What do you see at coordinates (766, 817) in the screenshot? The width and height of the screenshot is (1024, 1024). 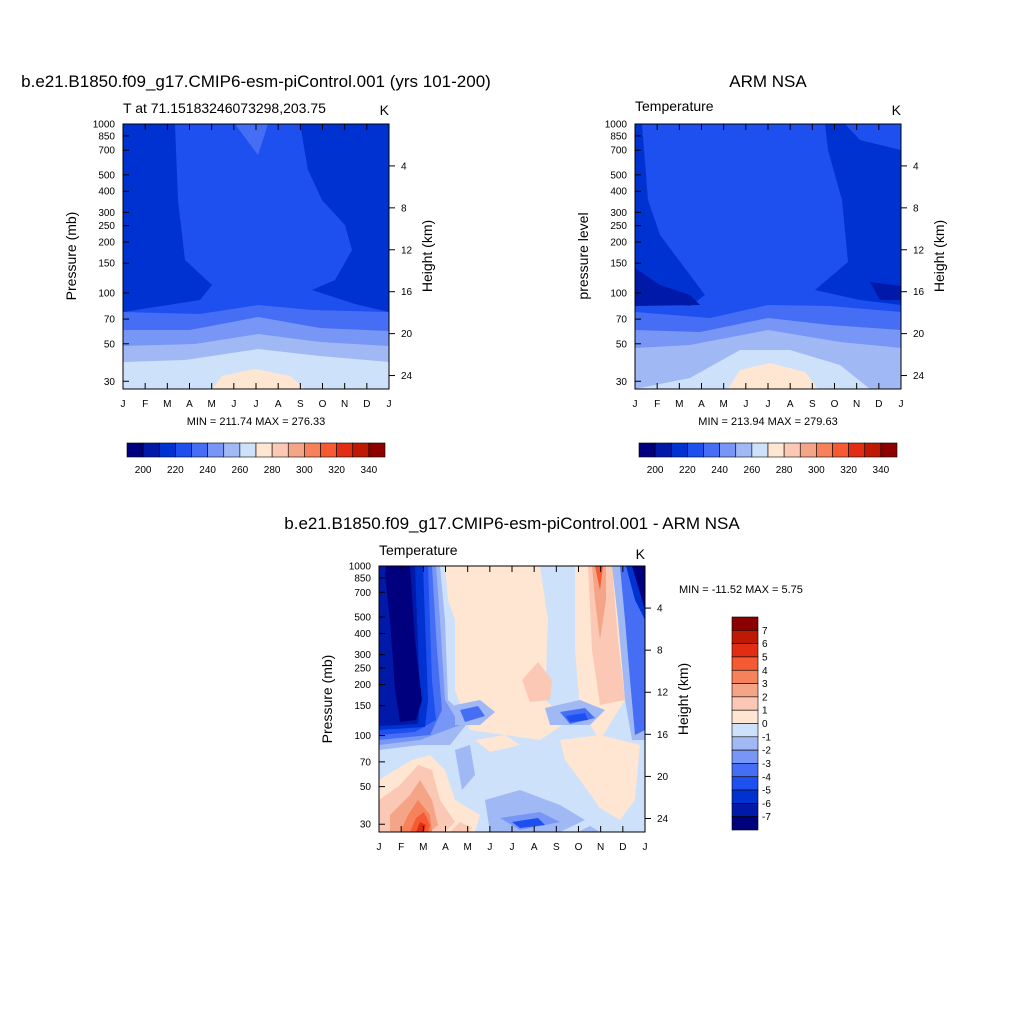 I see `colorbar-label: -7` at bounding box center [766, 817].